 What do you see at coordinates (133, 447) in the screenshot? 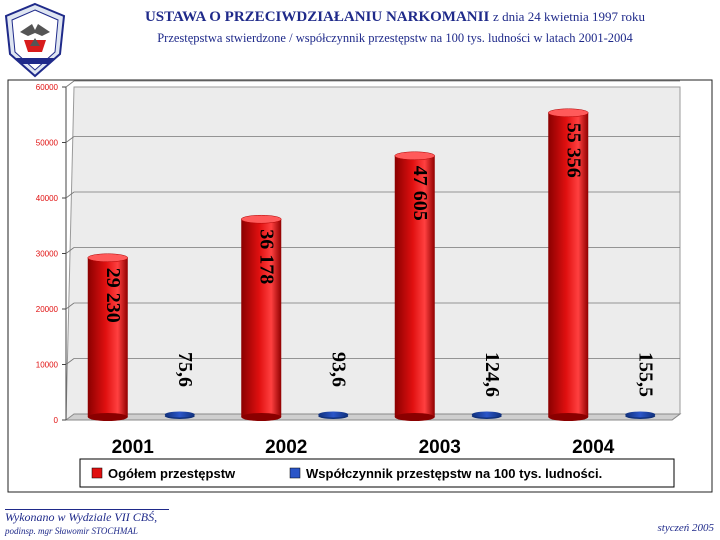
I see `x-category-label: 2001` at bounding box center [133, 447].